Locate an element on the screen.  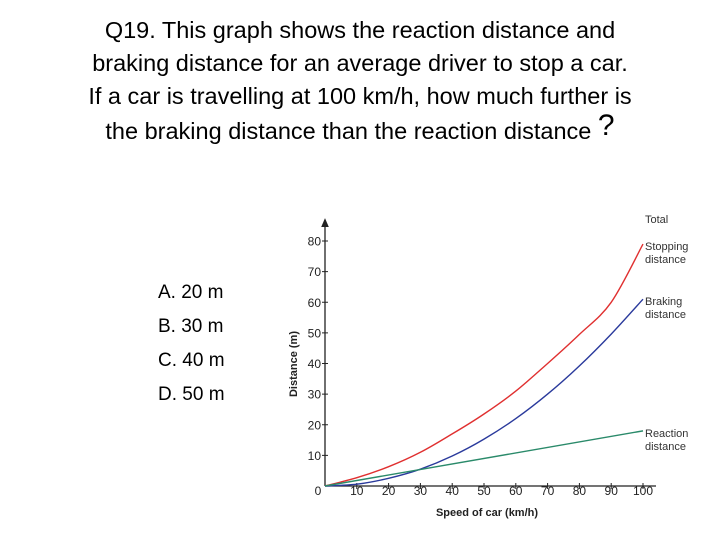
reaction-distance-label: Reaction distance is located at coordinates (666, 440).